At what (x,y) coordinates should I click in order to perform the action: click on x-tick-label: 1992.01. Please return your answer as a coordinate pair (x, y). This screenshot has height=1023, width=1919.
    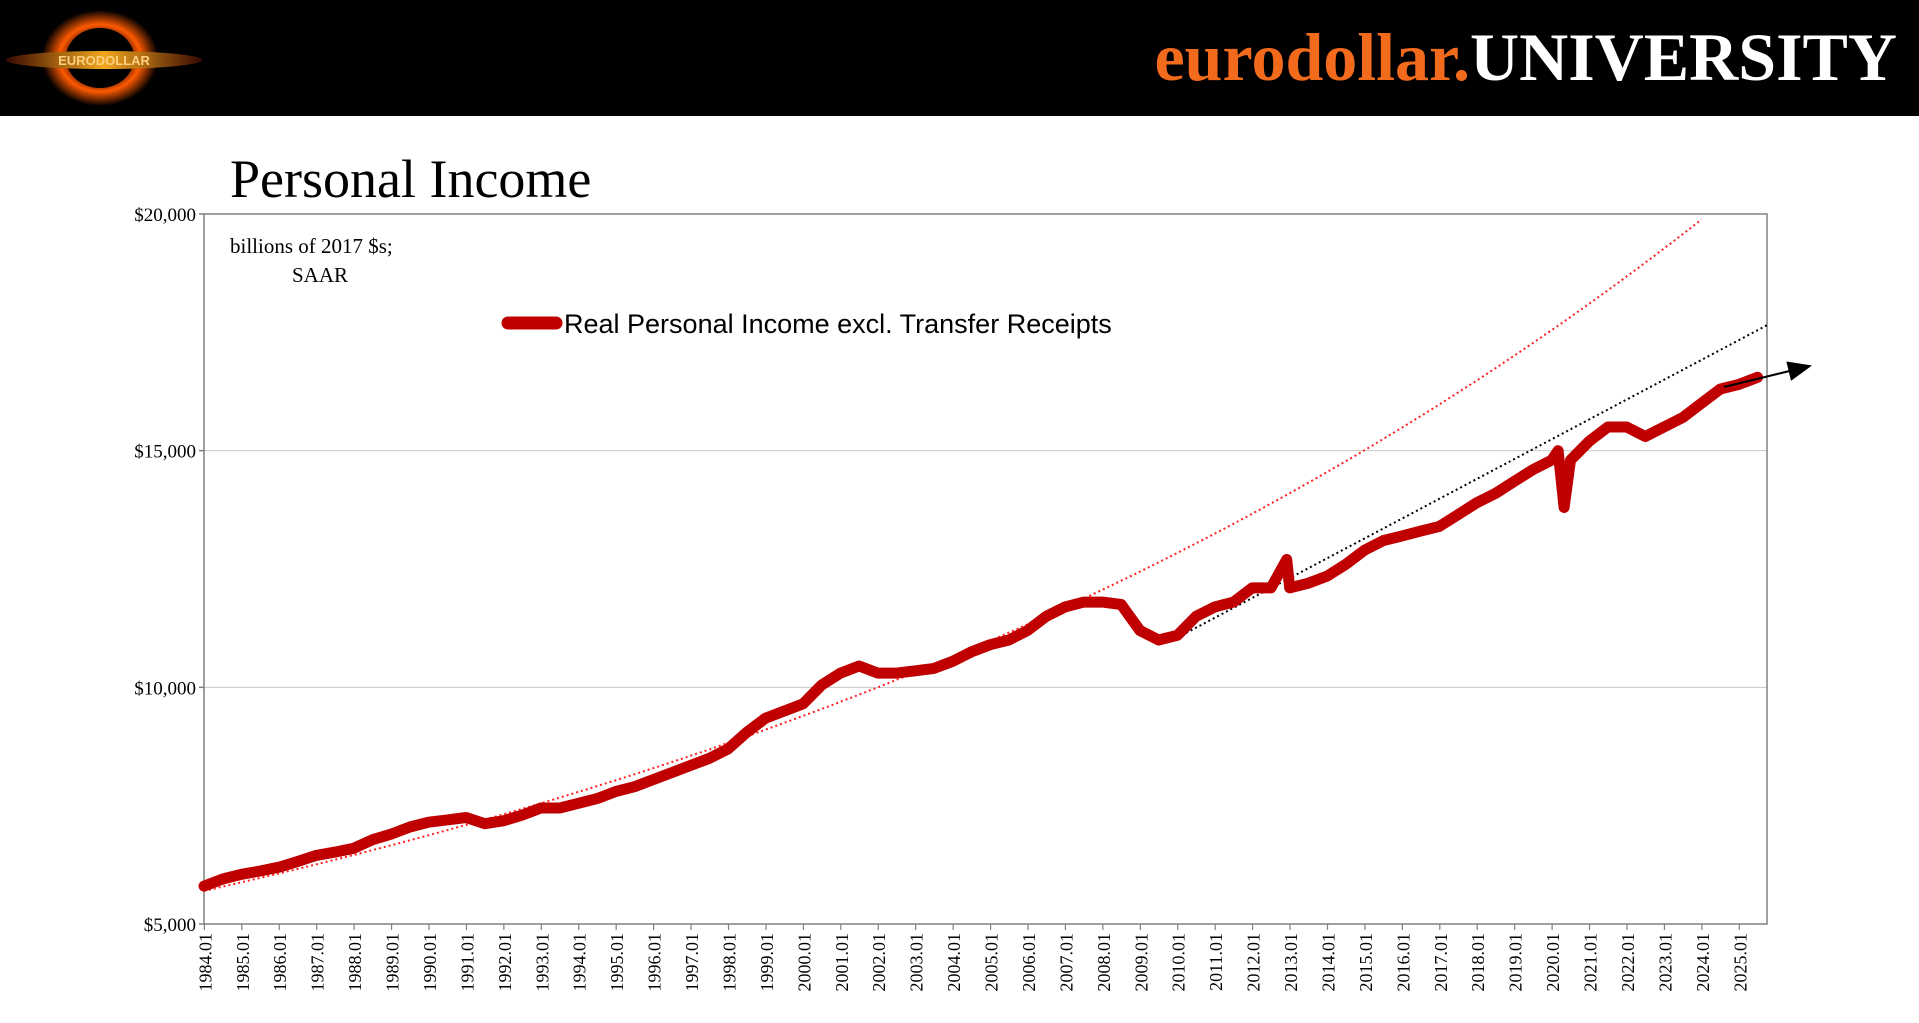
    Looking at the image, I should click on (505, 962).